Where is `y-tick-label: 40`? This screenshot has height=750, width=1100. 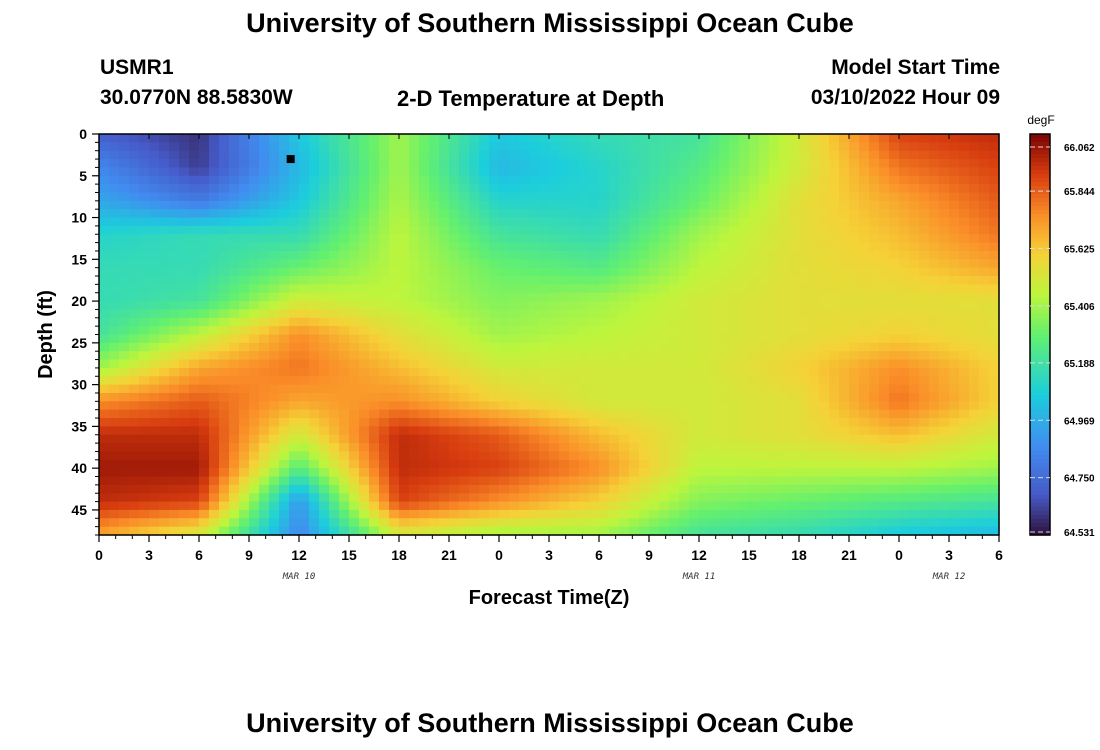 y-tick-label: 40 is located at coordinates (79, 468).